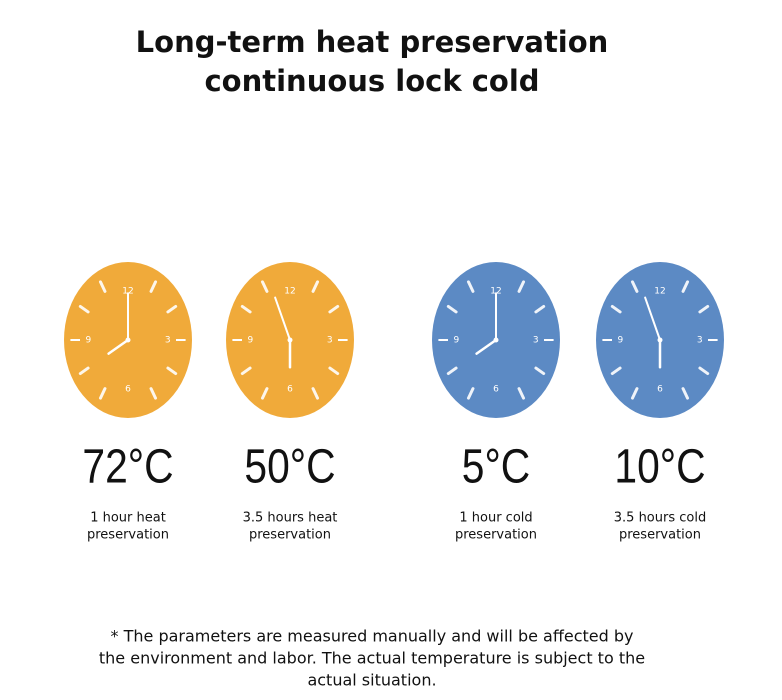 This screenshot has width=782, height=700. Describe the element at coordinates (659, 467) in the screenshot. I see `temperature: 10°C` at that location.